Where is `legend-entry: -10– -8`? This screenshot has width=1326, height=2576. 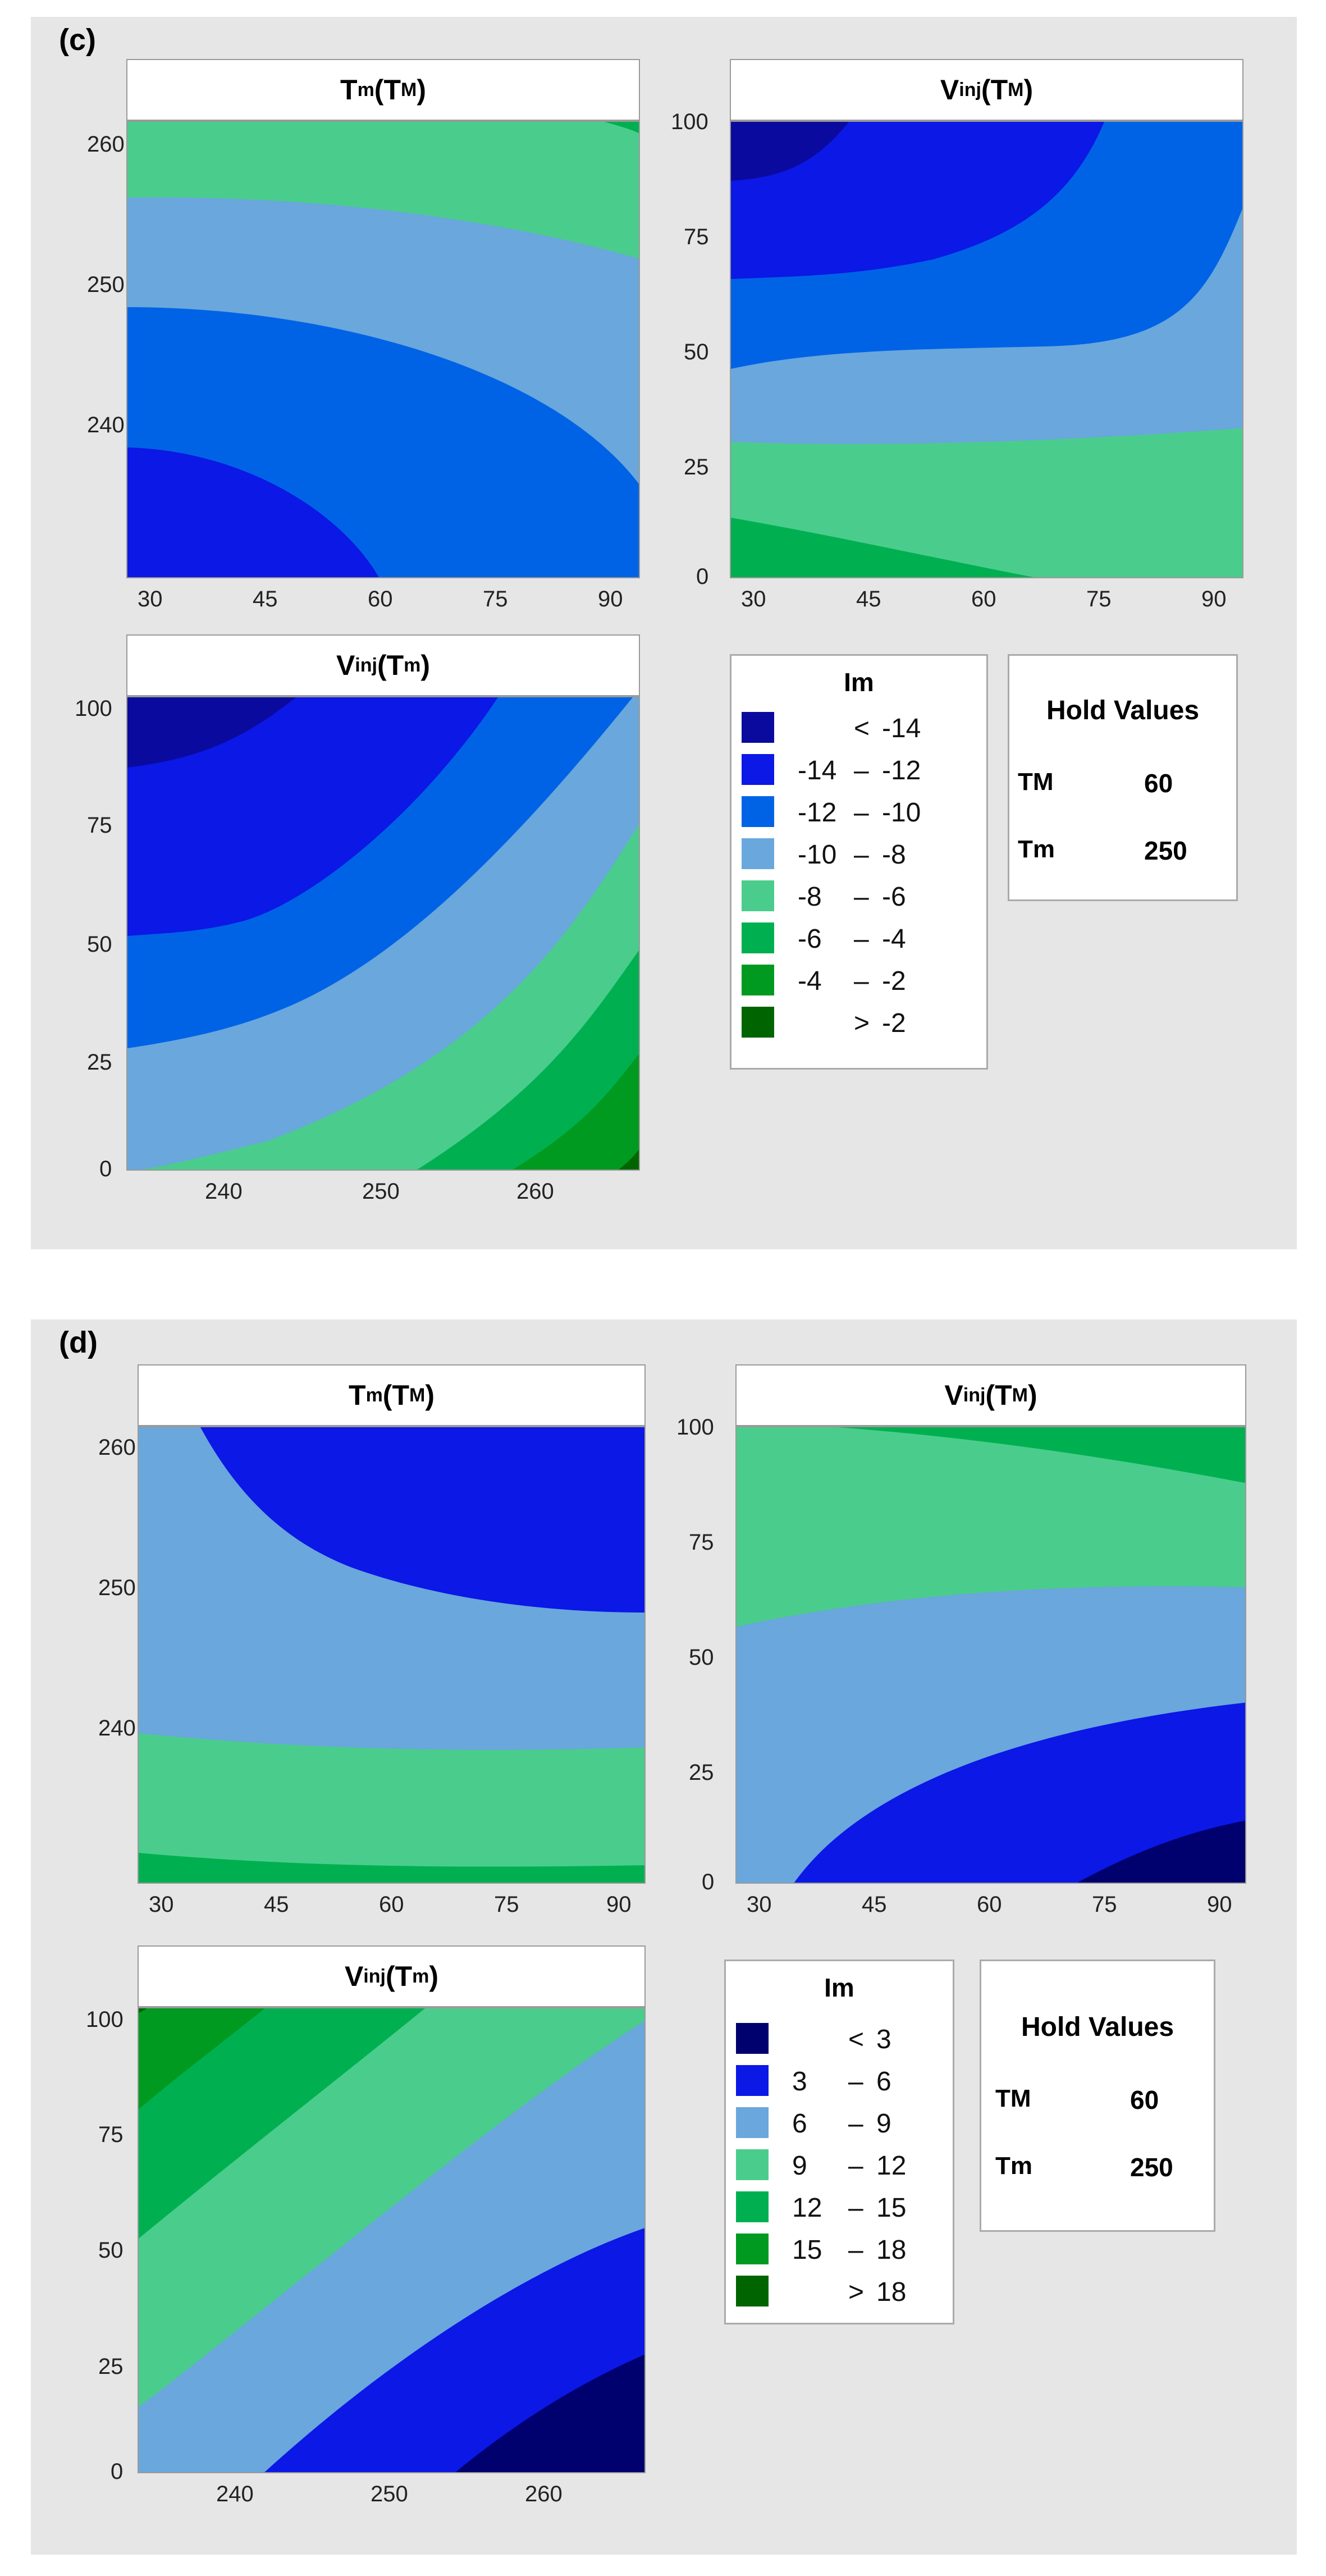 legend-entry: -10– -8 is located at coordinates (843, 854).